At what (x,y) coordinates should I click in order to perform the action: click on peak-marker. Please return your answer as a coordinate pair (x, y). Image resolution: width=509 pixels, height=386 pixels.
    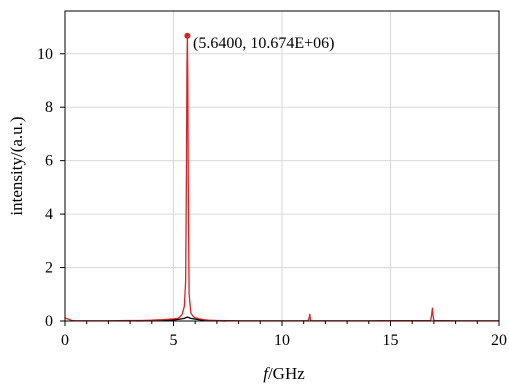
    Looking at the image, I should click on (187, 35).